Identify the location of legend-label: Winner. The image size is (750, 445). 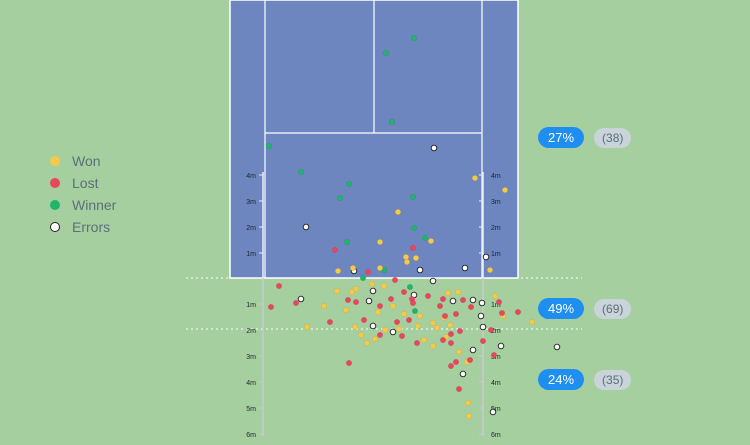
(94, 205).